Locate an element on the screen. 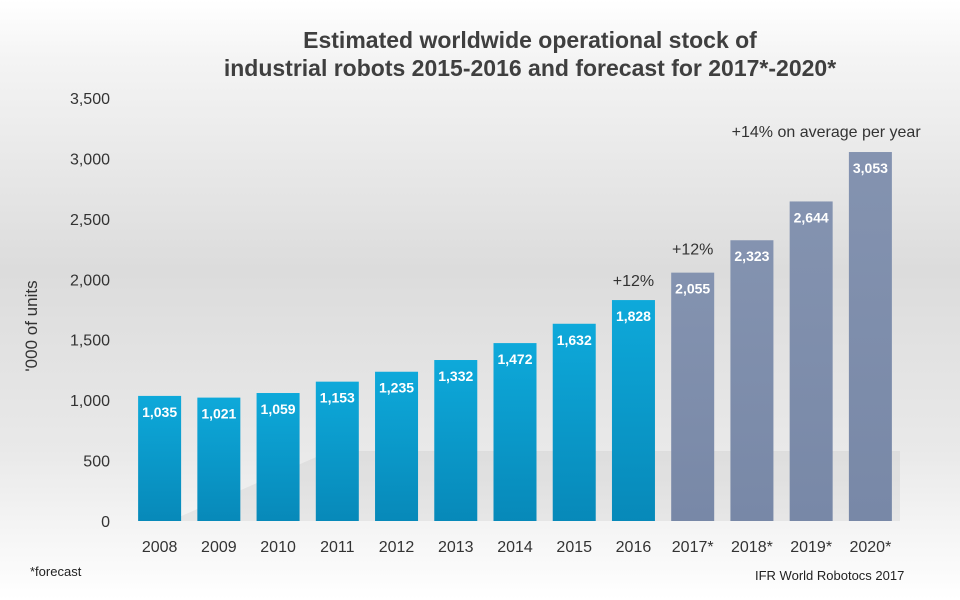 This screenshot has height=600, width=960. x-tick-label: 2008 is located at coordinates (160, 547).